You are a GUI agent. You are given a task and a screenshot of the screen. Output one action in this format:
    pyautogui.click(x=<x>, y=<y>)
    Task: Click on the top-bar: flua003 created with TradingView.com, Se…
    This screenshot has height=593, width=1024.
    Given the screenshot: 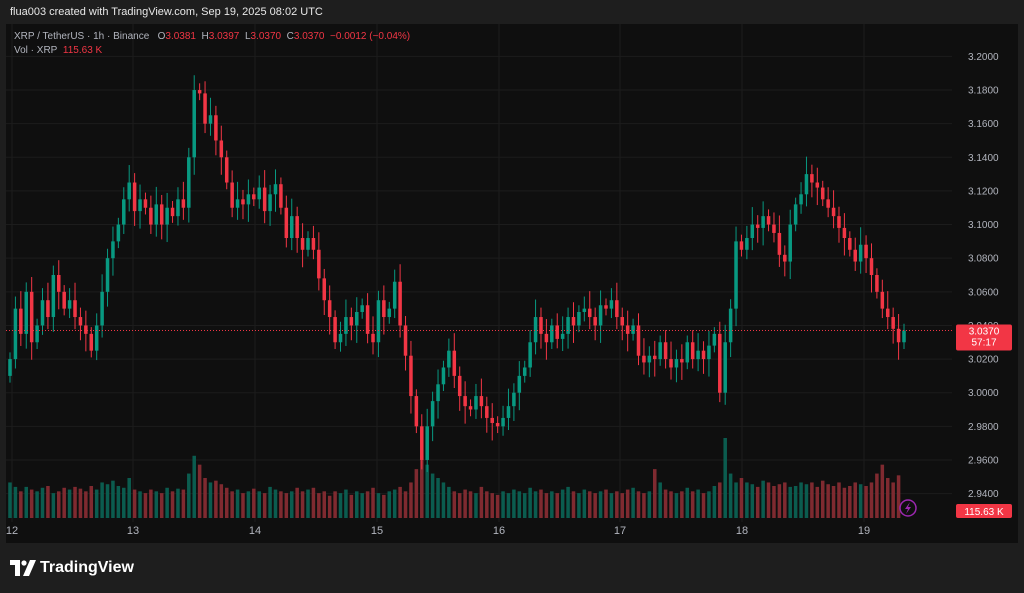 What is the action you would take?
    pyautogui.click(x=512, y=12)
    